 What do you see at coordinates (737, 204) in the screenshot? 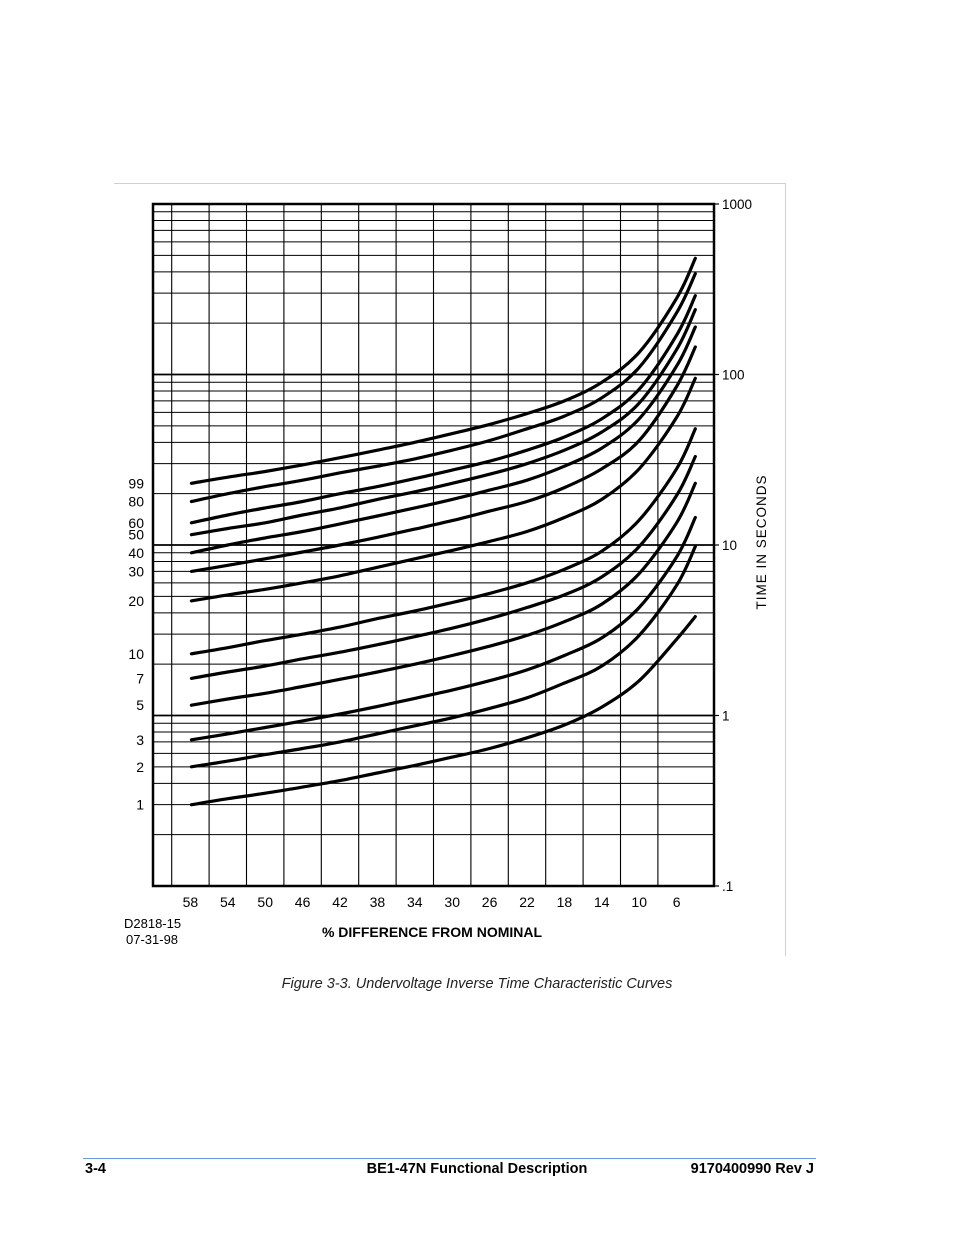
I see `y-tick-label: 1000` at bounding box center [737, 204].